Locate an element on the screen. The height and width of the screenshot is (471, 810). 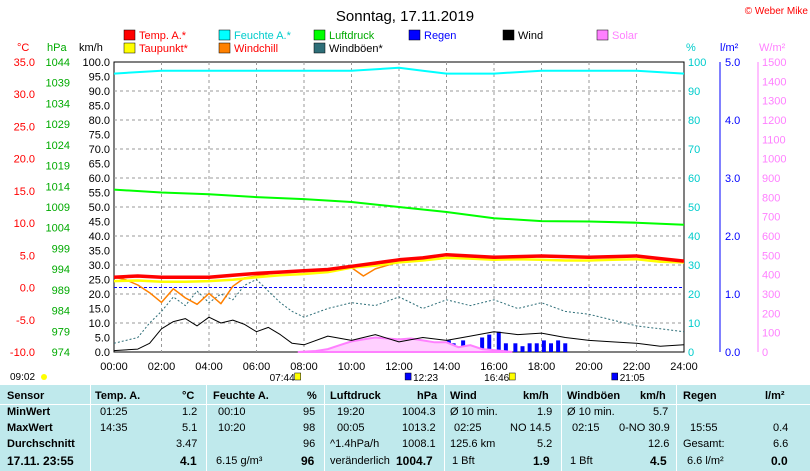
legend-label: Regen is located at coordinates (440, 36).